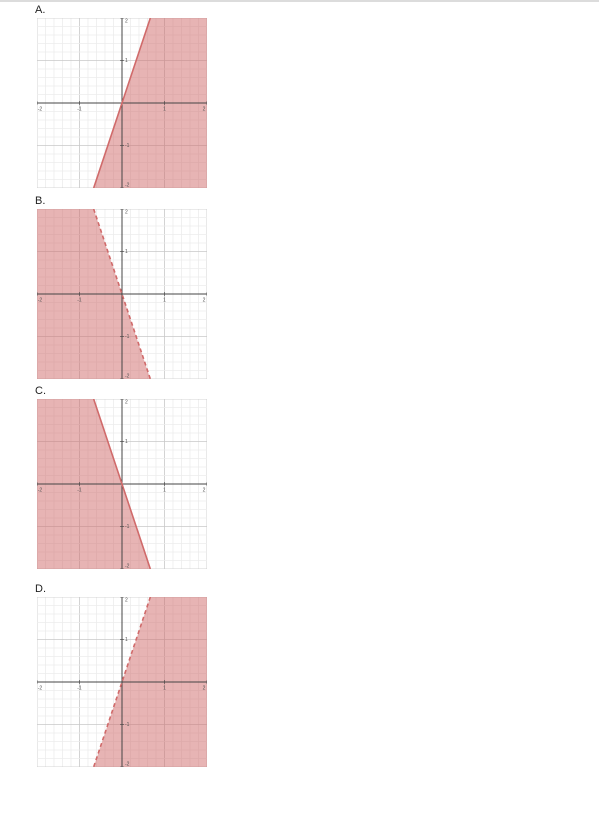  I want to click on answer-option: C. -2 -1 1 2 -2 -1 1 2, so click(121, 477).